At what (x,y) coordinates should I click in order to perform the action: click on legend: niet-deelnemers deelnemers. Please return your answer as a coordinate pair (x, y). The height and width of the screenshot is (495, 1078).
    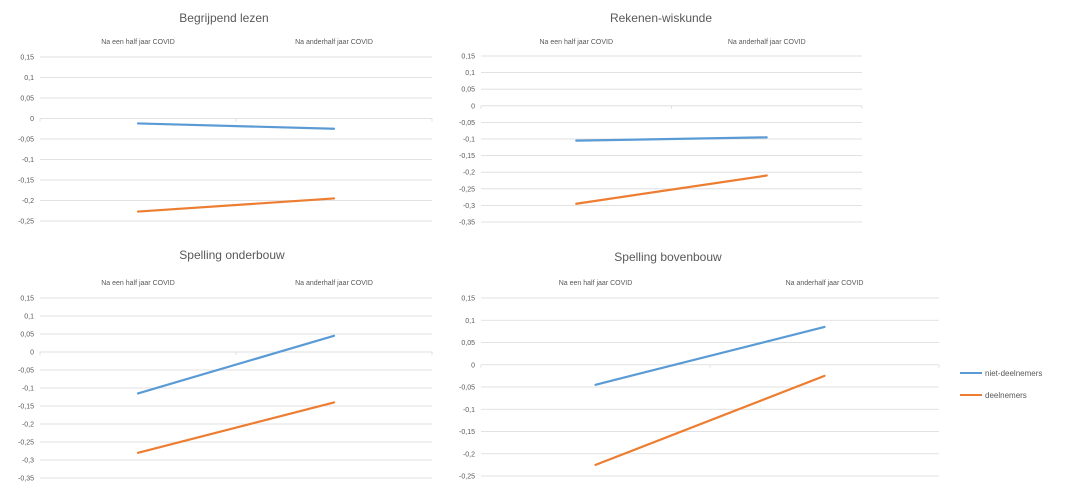
    Looking at the image, I should click on (1001, 384).